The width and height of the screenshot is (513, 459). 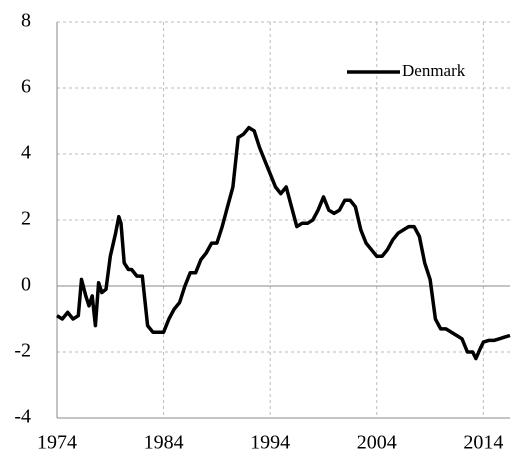 I want to click on y-tick-label: 0, so click(x=26, y=285).